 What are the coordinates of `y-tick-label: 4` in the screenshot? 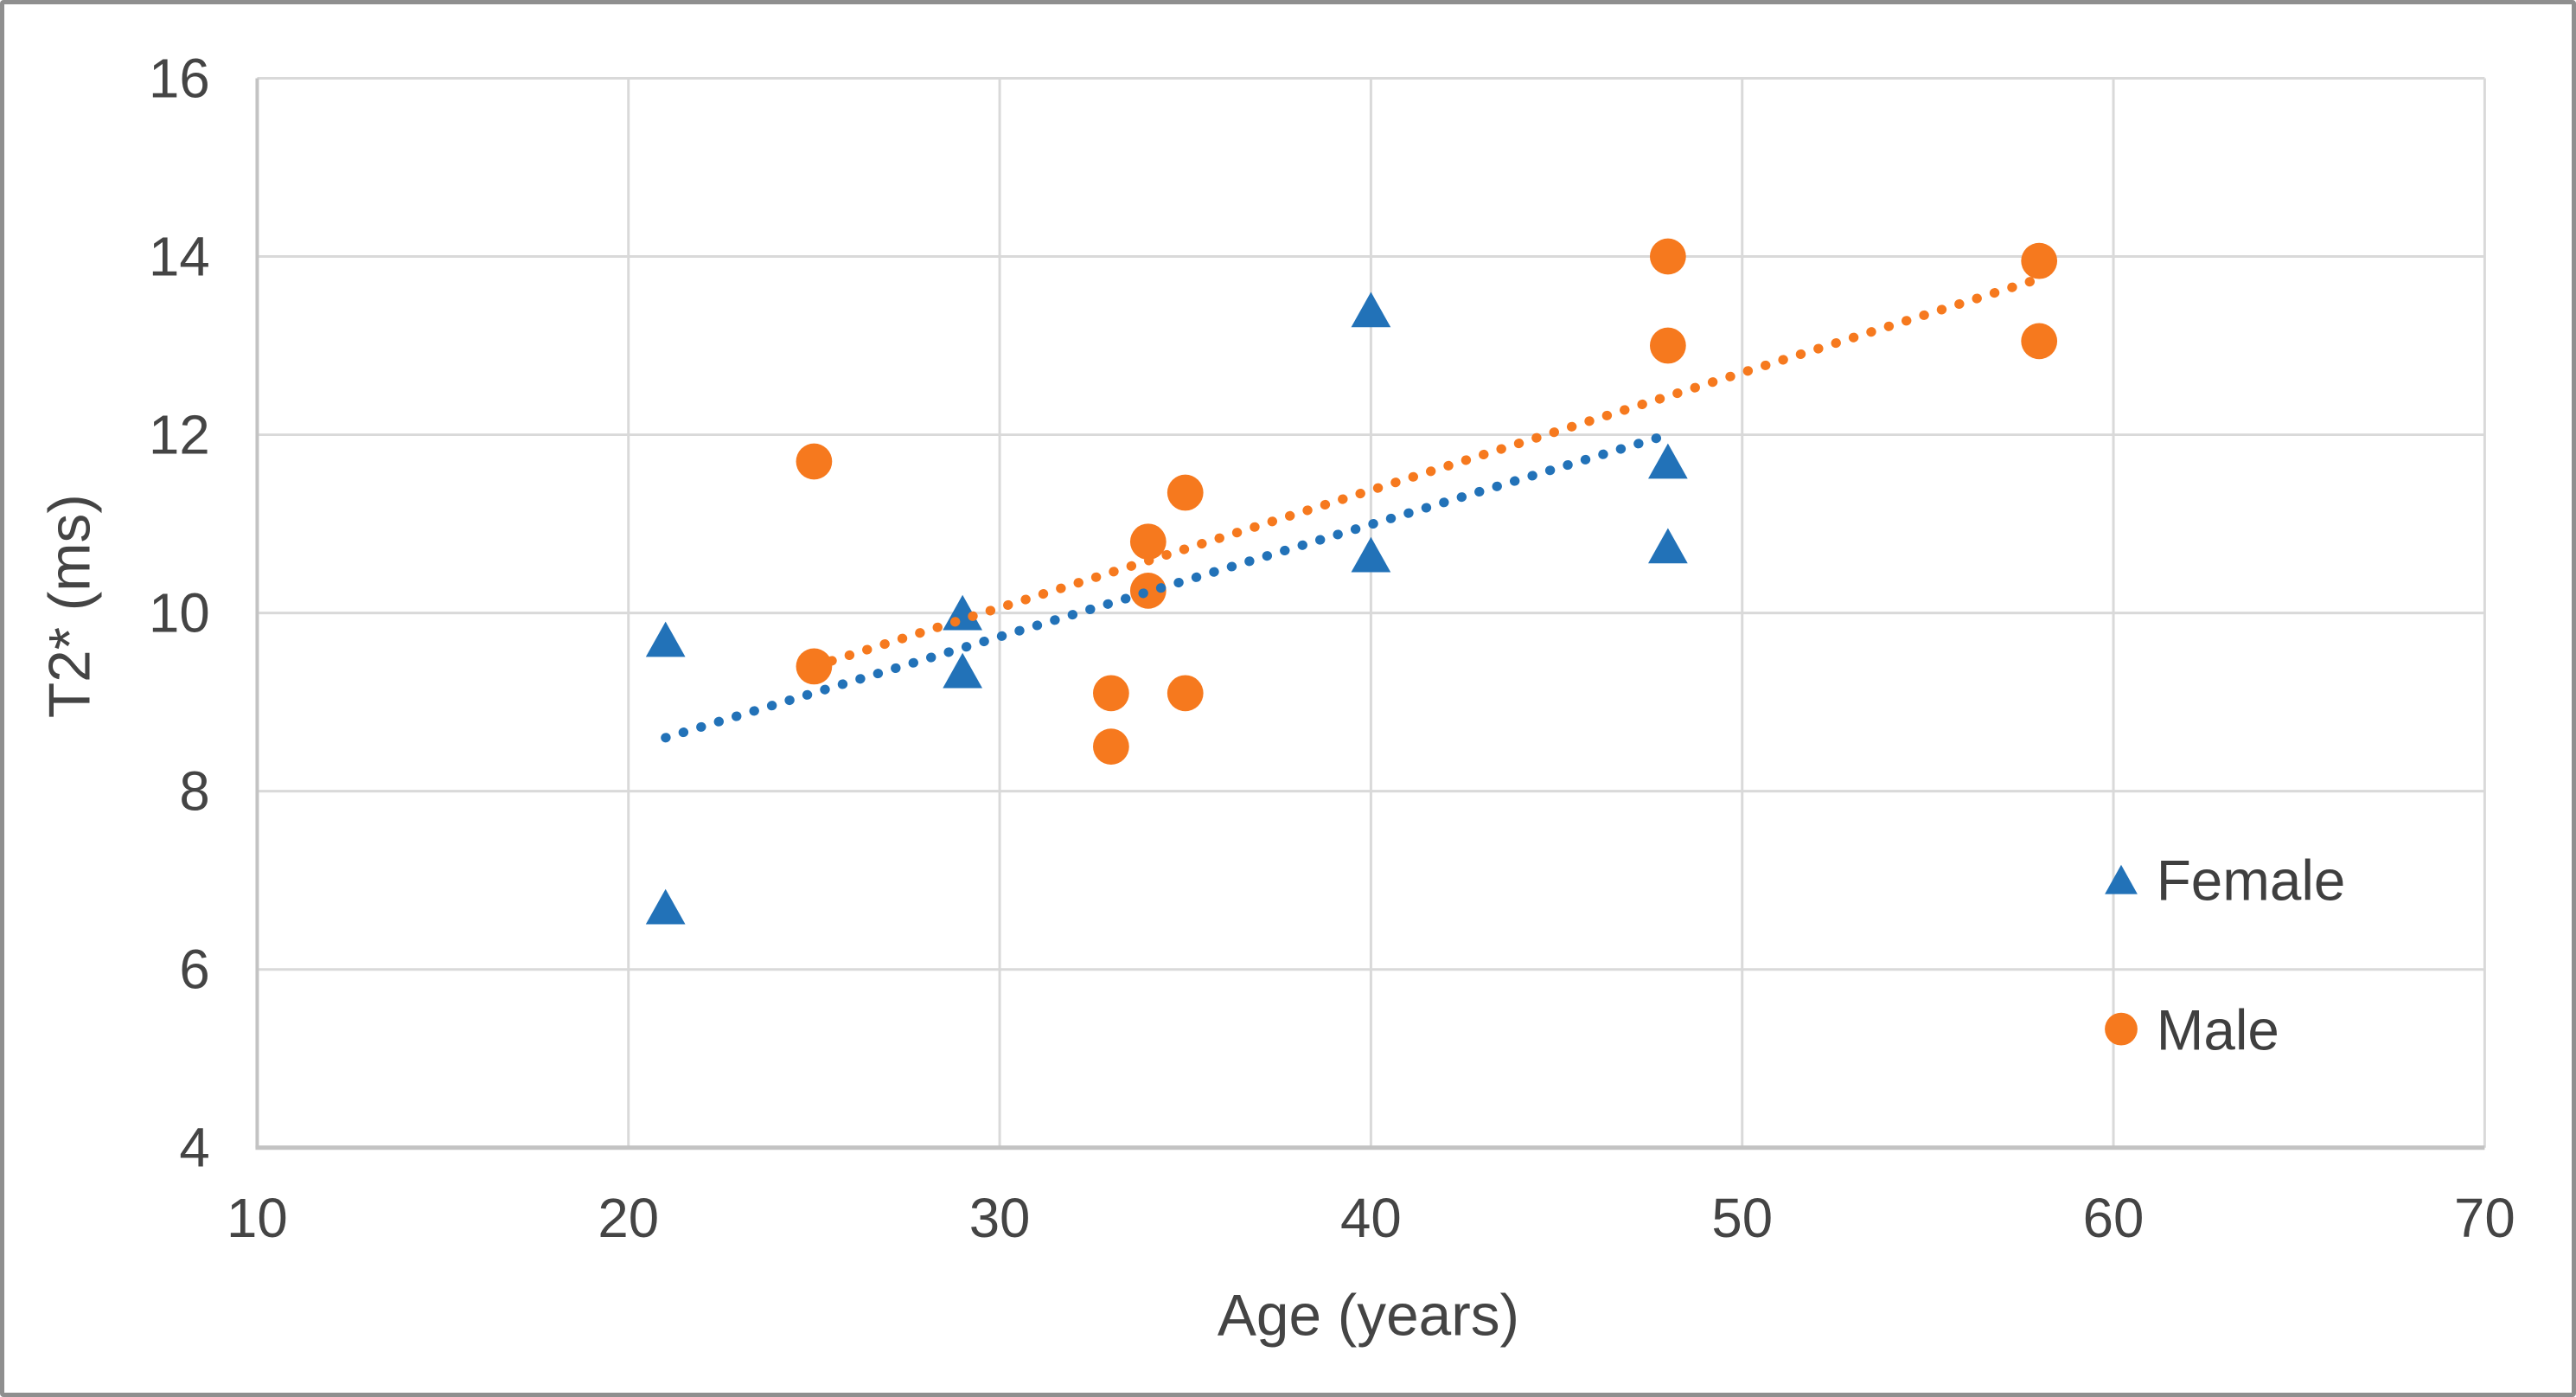 It's located at (194, 1149).